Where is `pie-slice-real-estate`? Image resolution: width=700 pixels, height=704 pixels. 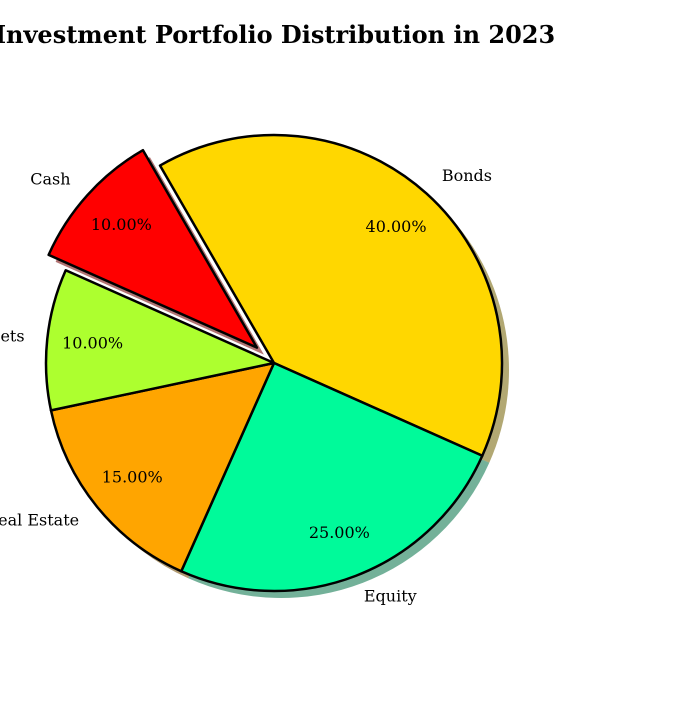 pie-slice-real-estate is located at coordinates (162, 467).